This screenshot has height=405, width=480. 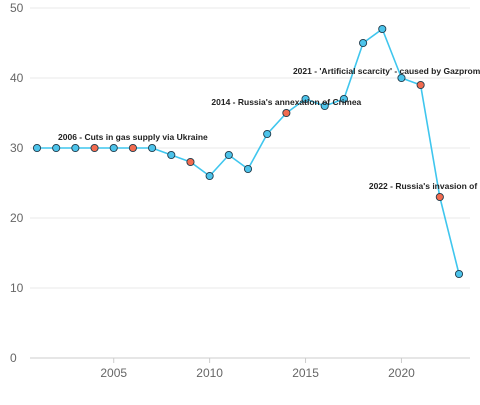 I want to click on y-tick-label: 20, so click(x=17, y=218).